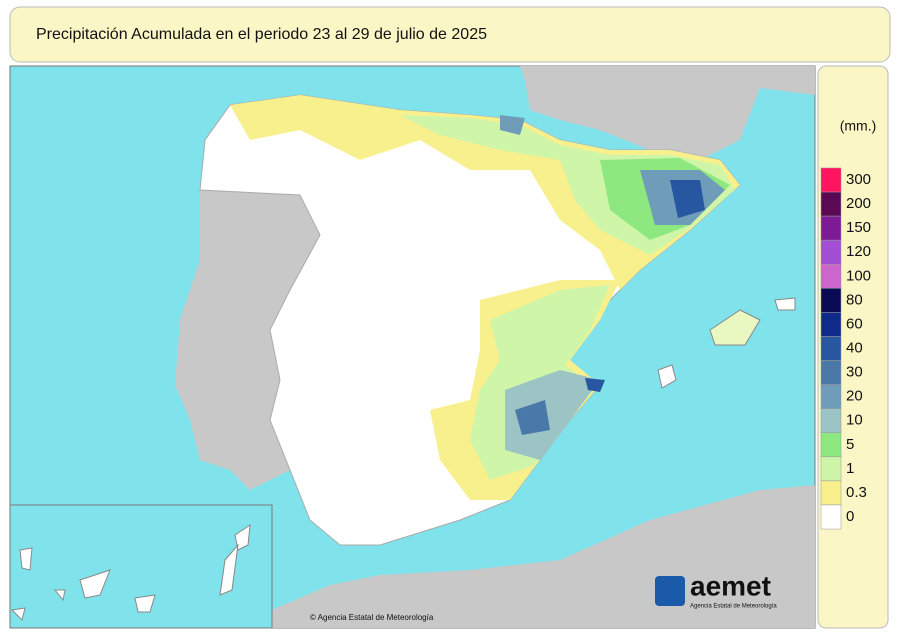  I want to click on legend-label: 100, so click(858, 275).